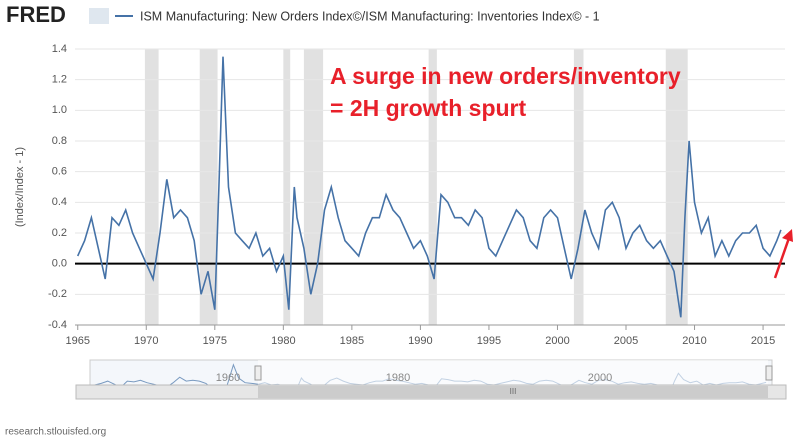  I want to click on y-tick-label: 1.0, so click(59, 110).